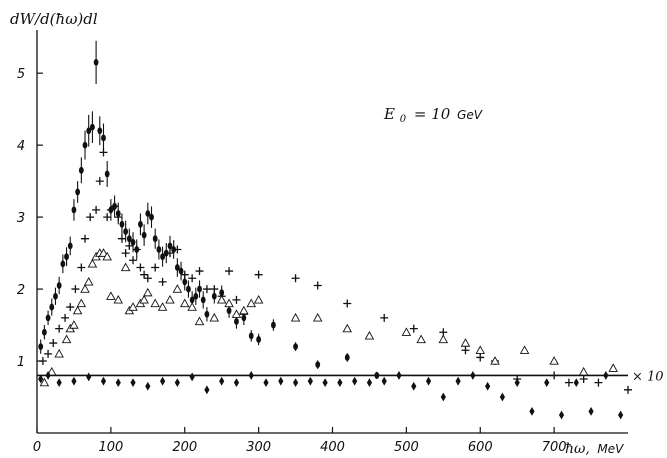 The height and width of the screenshot is (458, 667). What do you see at coordinates (55, 296) in the screenshot?
I see `point-dot-with-errorbar-4-dot` at bounding box center [55, 296].